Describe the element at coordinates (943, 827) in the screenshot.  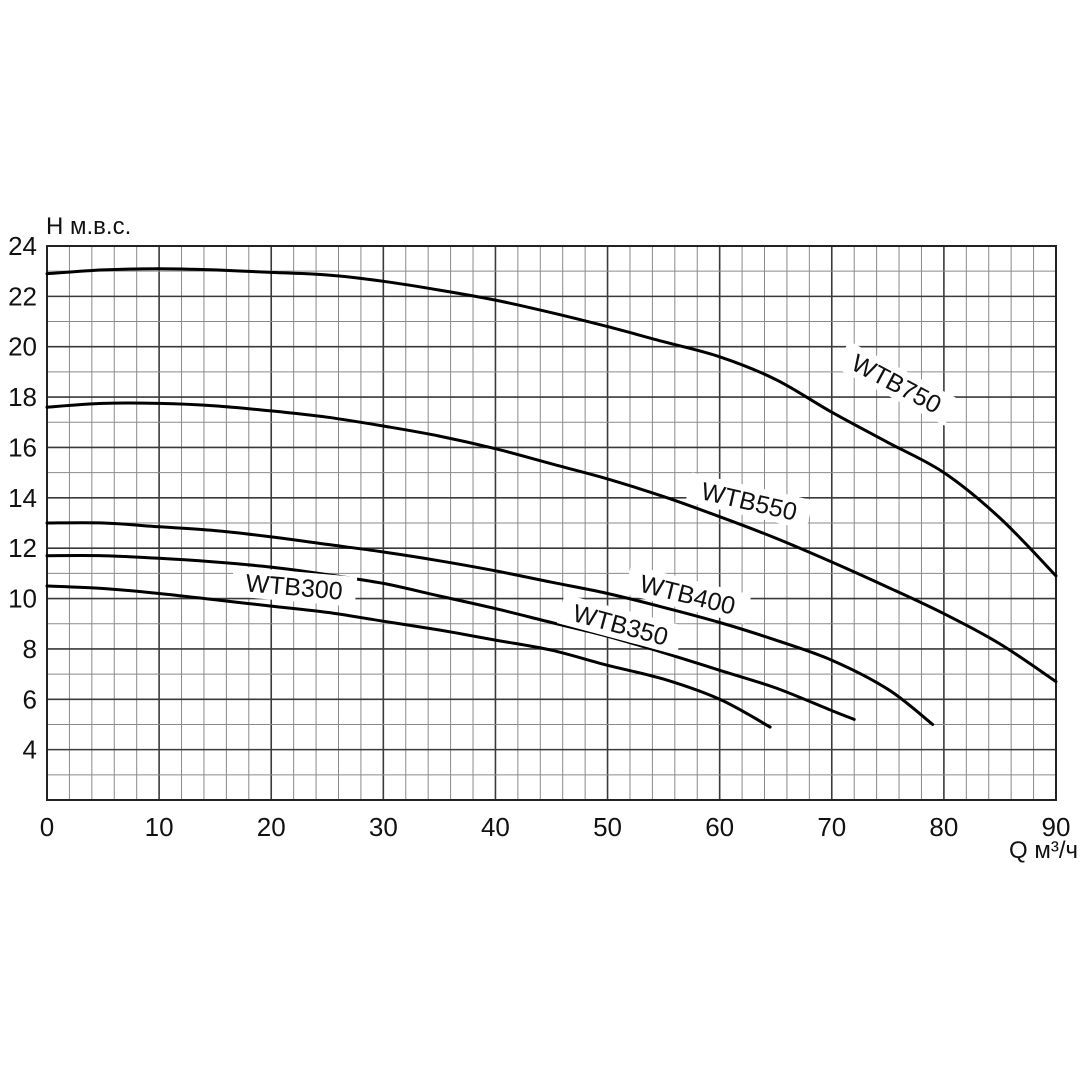
I see `x-tick-label: 80` at that location.